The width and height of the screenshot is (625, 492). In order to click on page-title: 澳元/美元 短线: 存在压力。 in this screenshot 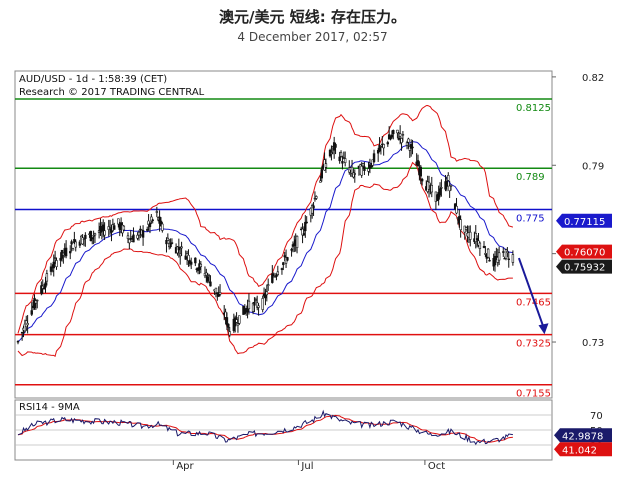, I will do `click(312, 17)`.